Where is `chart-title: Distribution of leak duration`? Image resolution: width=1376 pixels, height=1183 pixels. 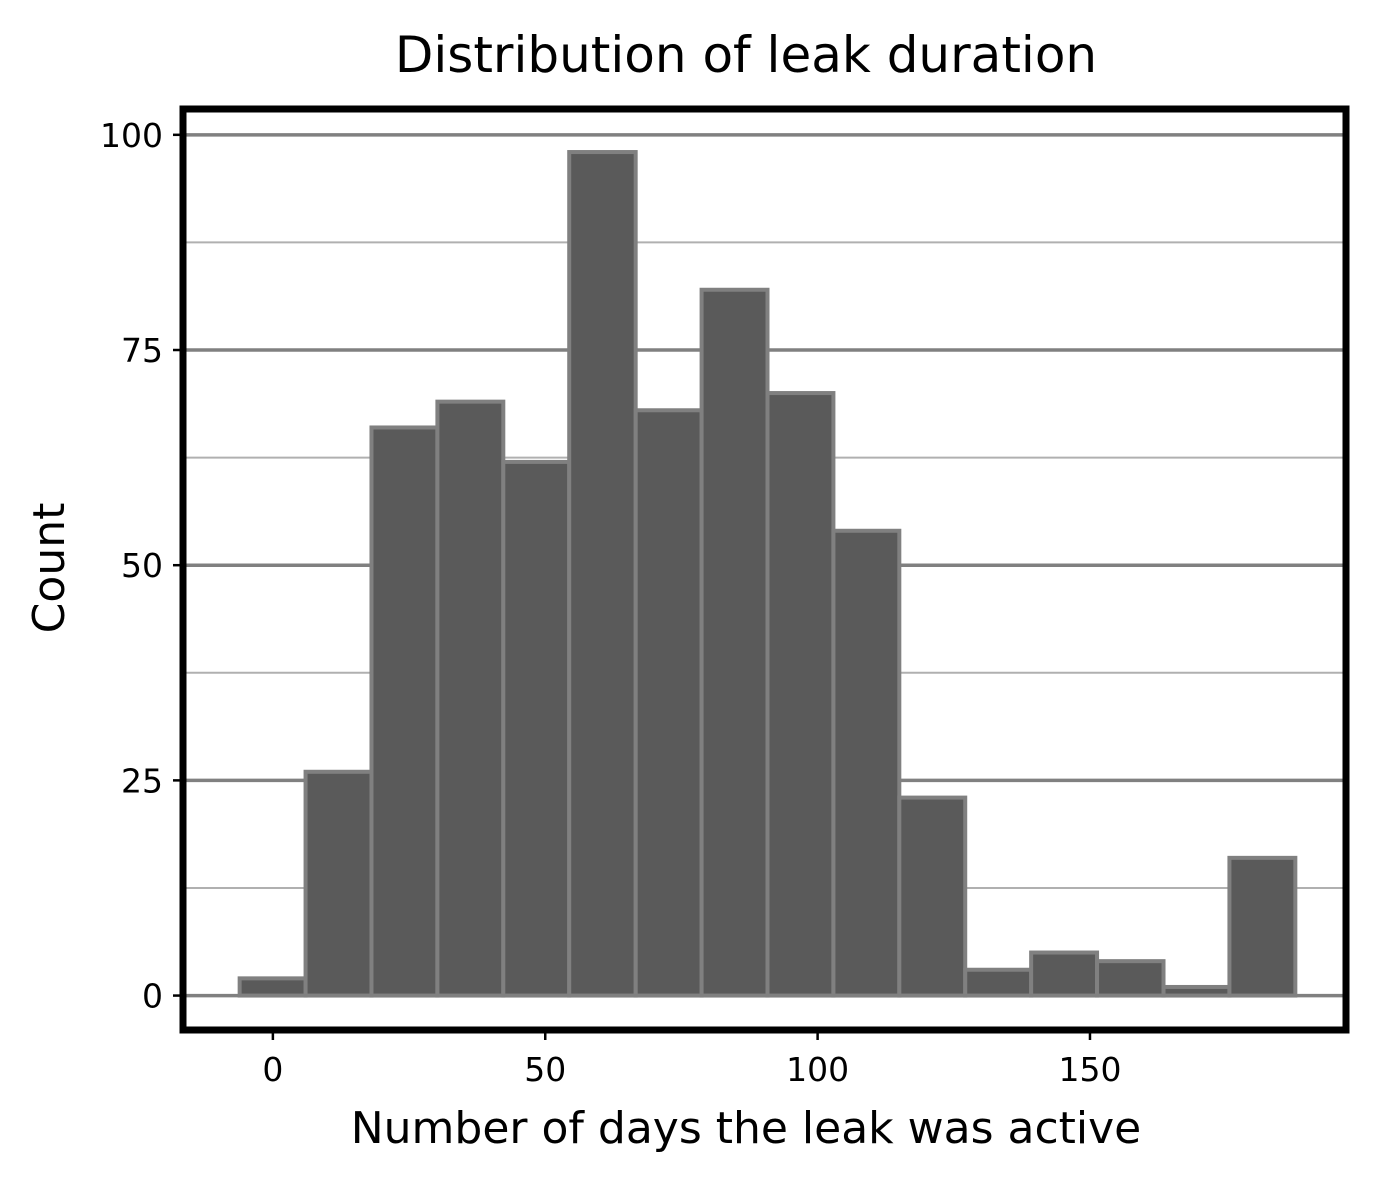 chart-title: Distribution of leak duration is located at coordinates (746, 55).